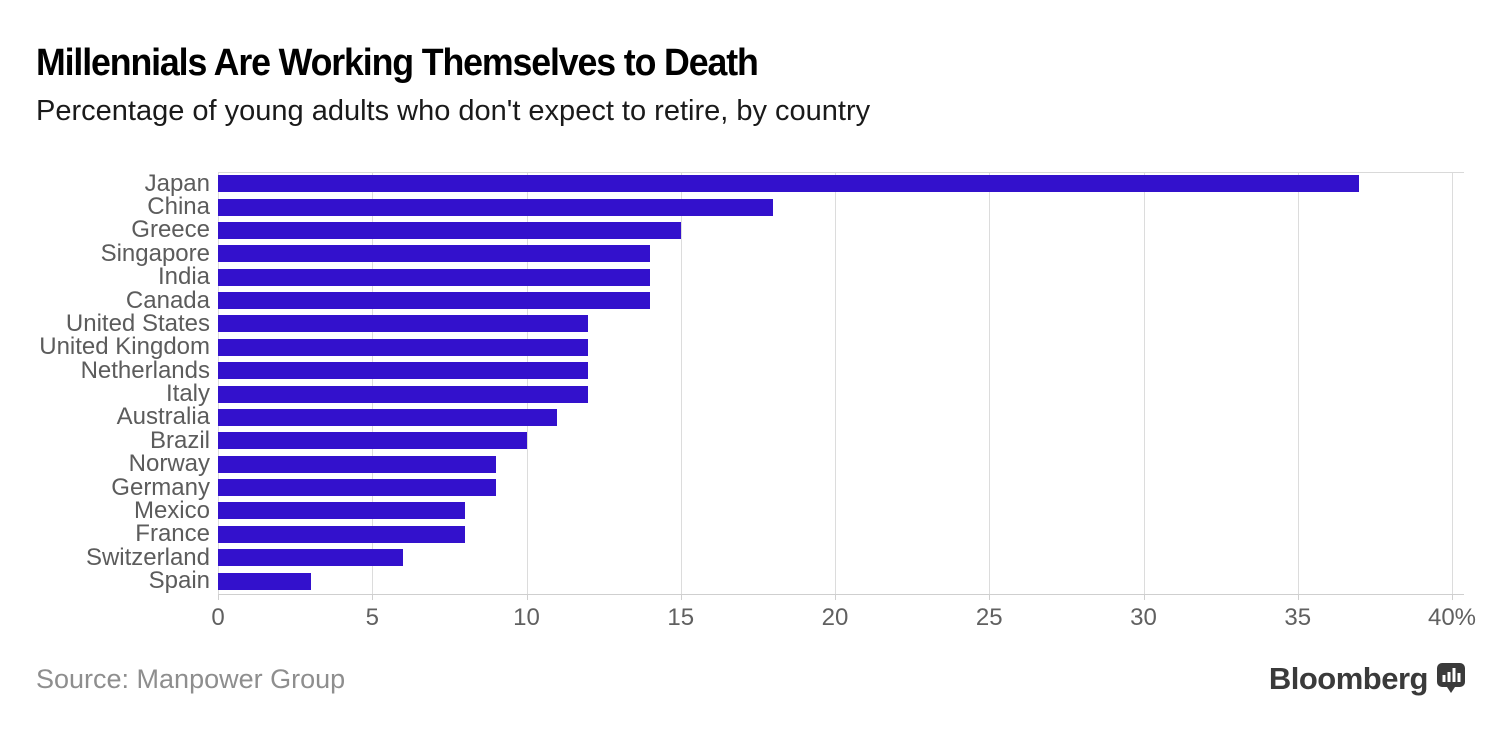 The height and width of the screenshot is (731, 1500). What do you see at coordinates (750, 557) in the screenshot?
I see `bar-row: Switzerland` at bounding box center [750, 557].